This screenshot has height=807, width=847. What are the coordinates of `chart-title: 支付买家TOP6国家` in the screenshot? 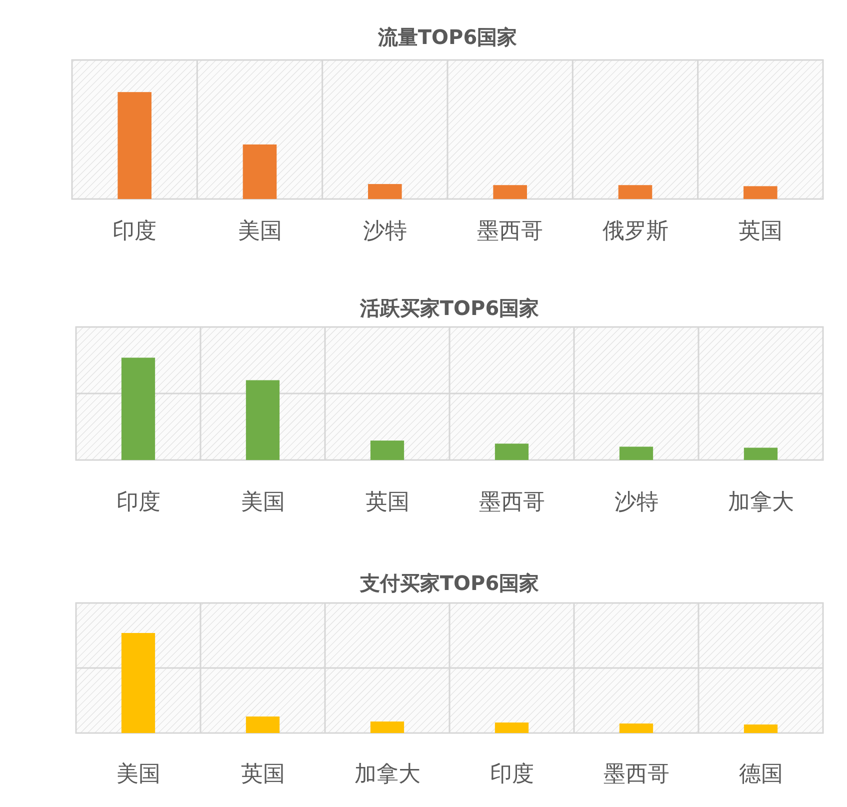 It's located at (449, 583).